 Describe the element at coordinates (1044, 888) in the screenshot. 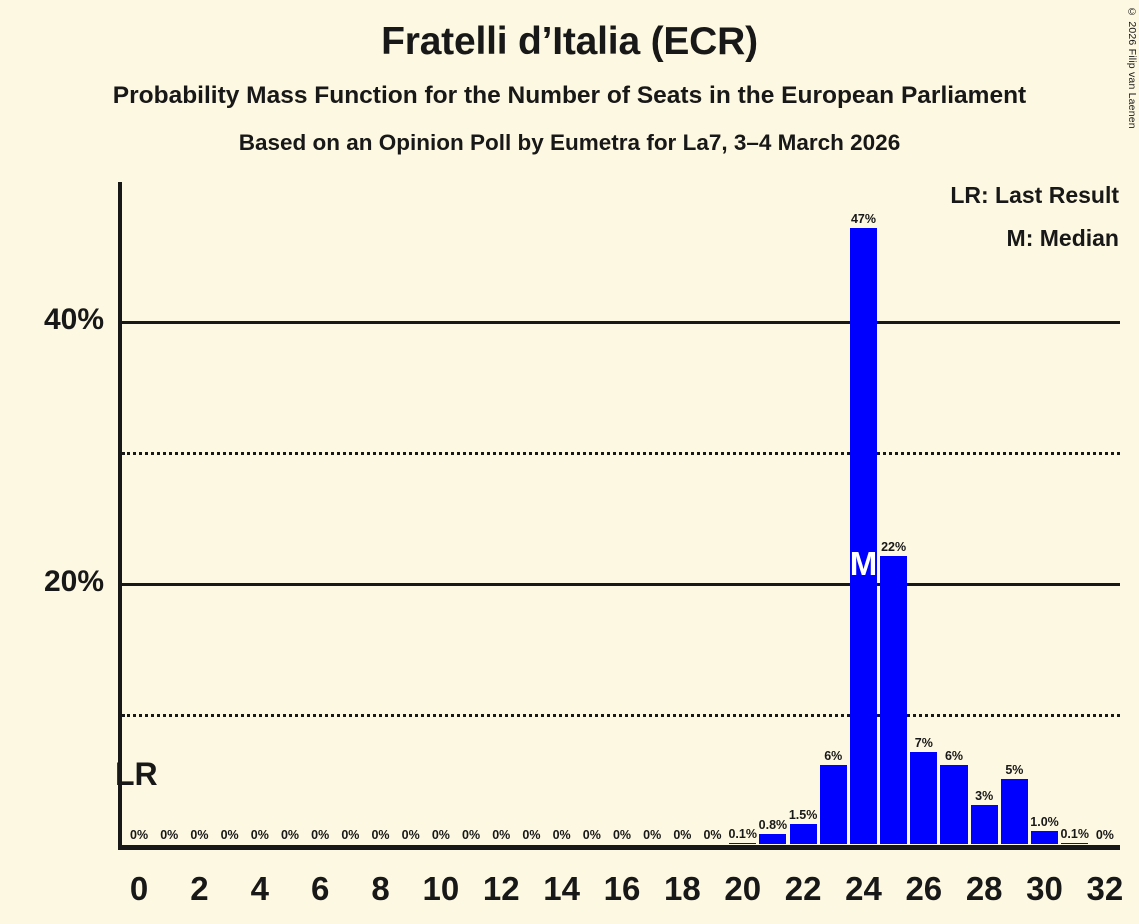

I see `x-axis-label-30: 30` at that location.